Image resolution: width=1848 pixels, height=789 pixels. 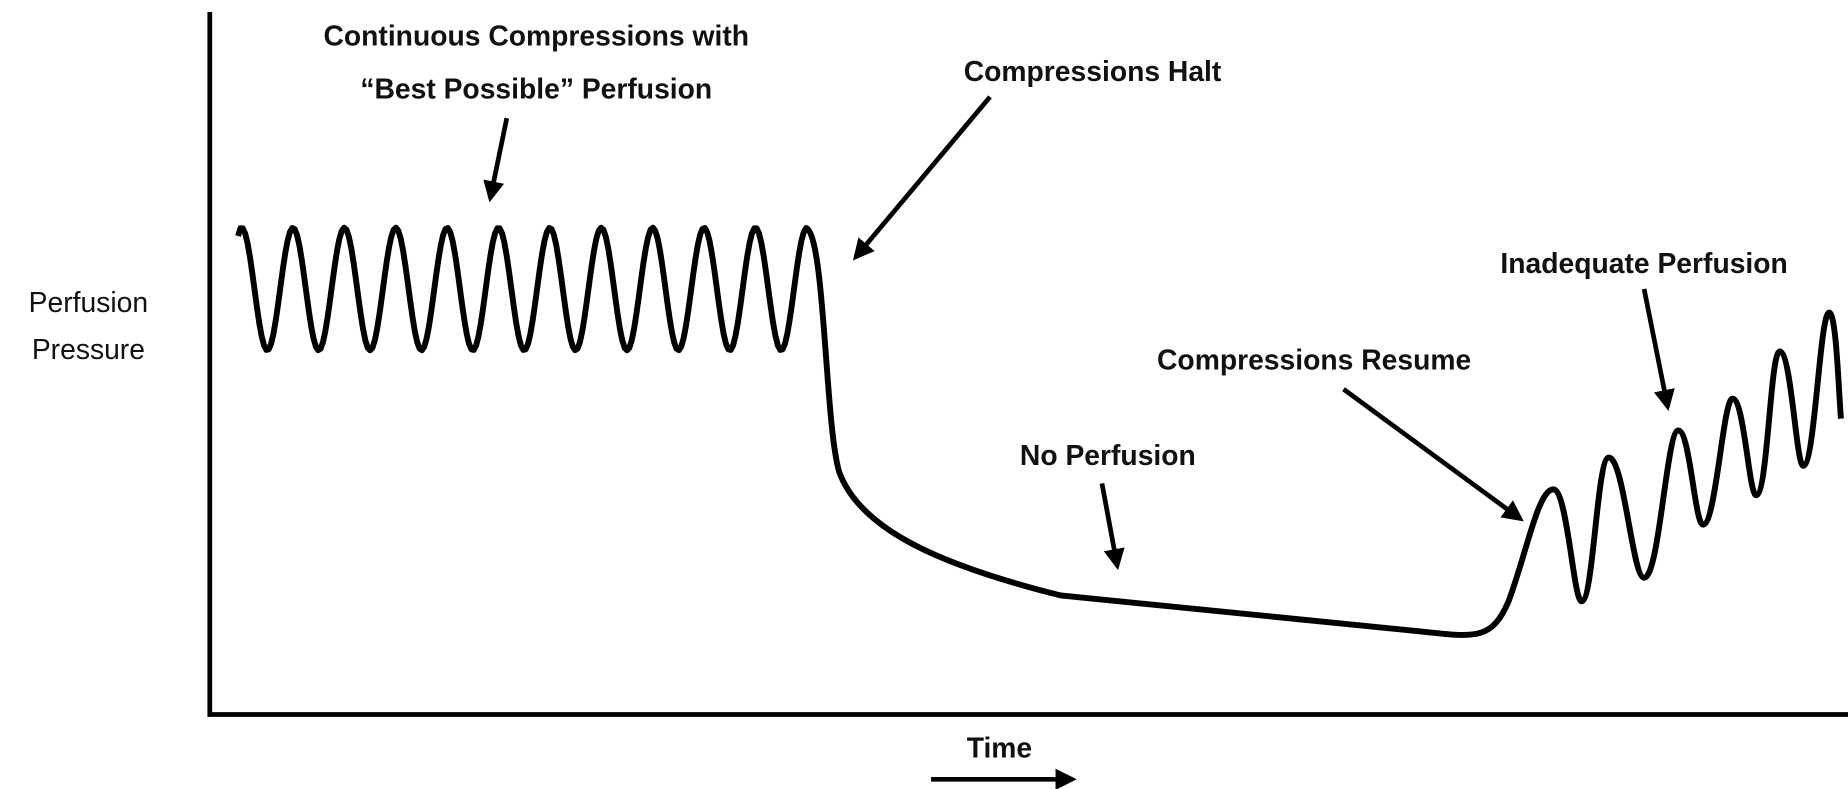 What do you see at coordinates (1093, 71) in the screenshot?
I see `annotation: Compressions Halt` at bounding box center [1093, 71].